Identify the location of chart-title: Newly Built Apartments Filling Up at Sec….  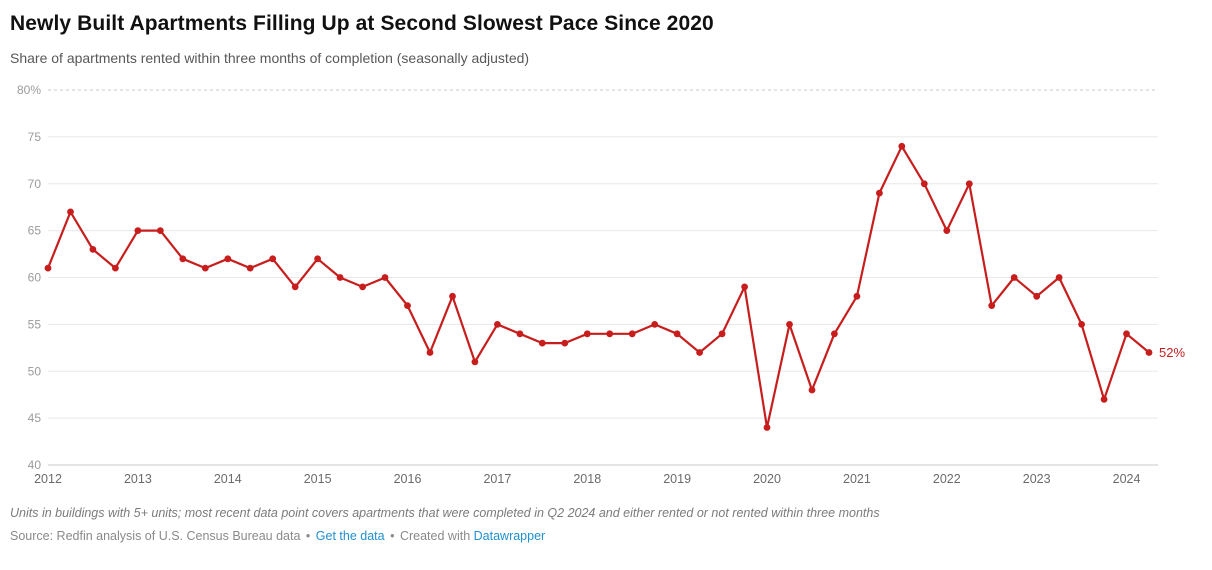
(362, 23).